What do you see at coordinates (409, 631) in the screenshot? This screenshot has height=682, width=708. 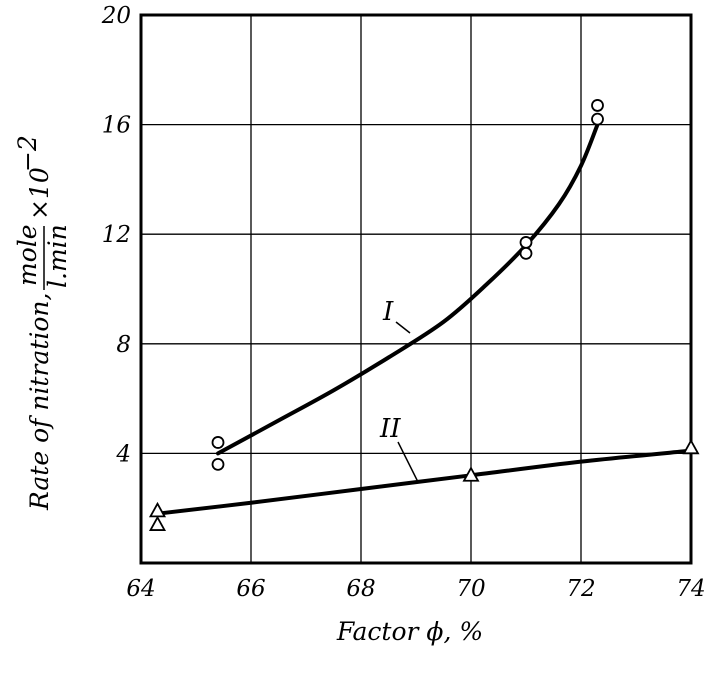 I see `x-axis-title: Factor ϕ, %` at bounding box center [409, 631].